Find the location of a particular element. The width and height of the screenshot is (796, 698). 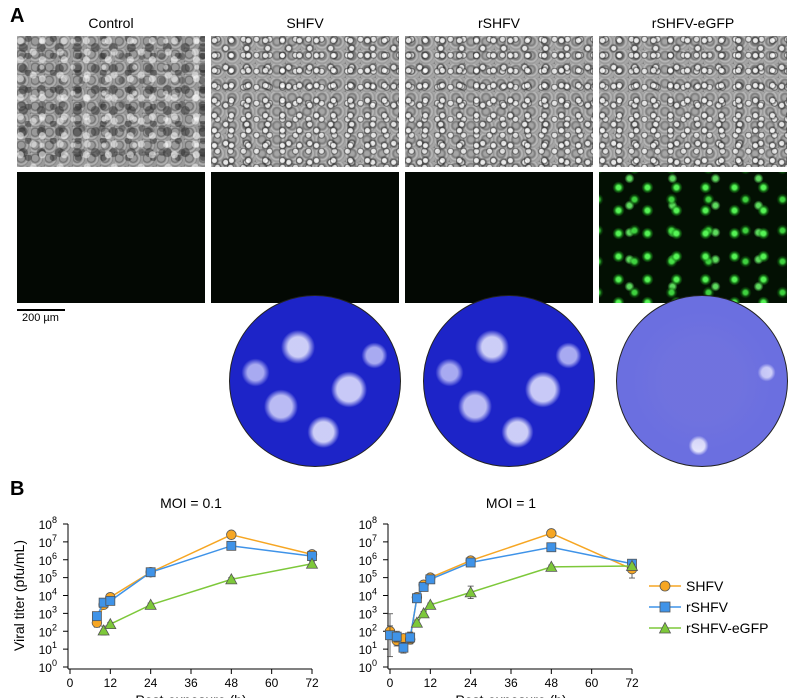

fluorescence-image-rshfv-egfp is located at coordinates (693, 237).